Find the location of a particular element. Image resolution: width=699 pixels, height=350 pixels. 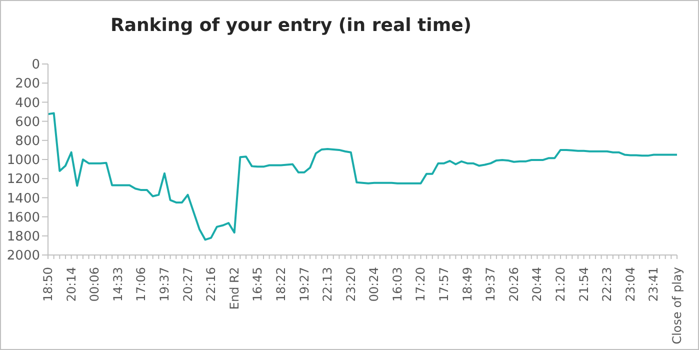

y-tick-label: 200 is located at coordinates (27, 84).